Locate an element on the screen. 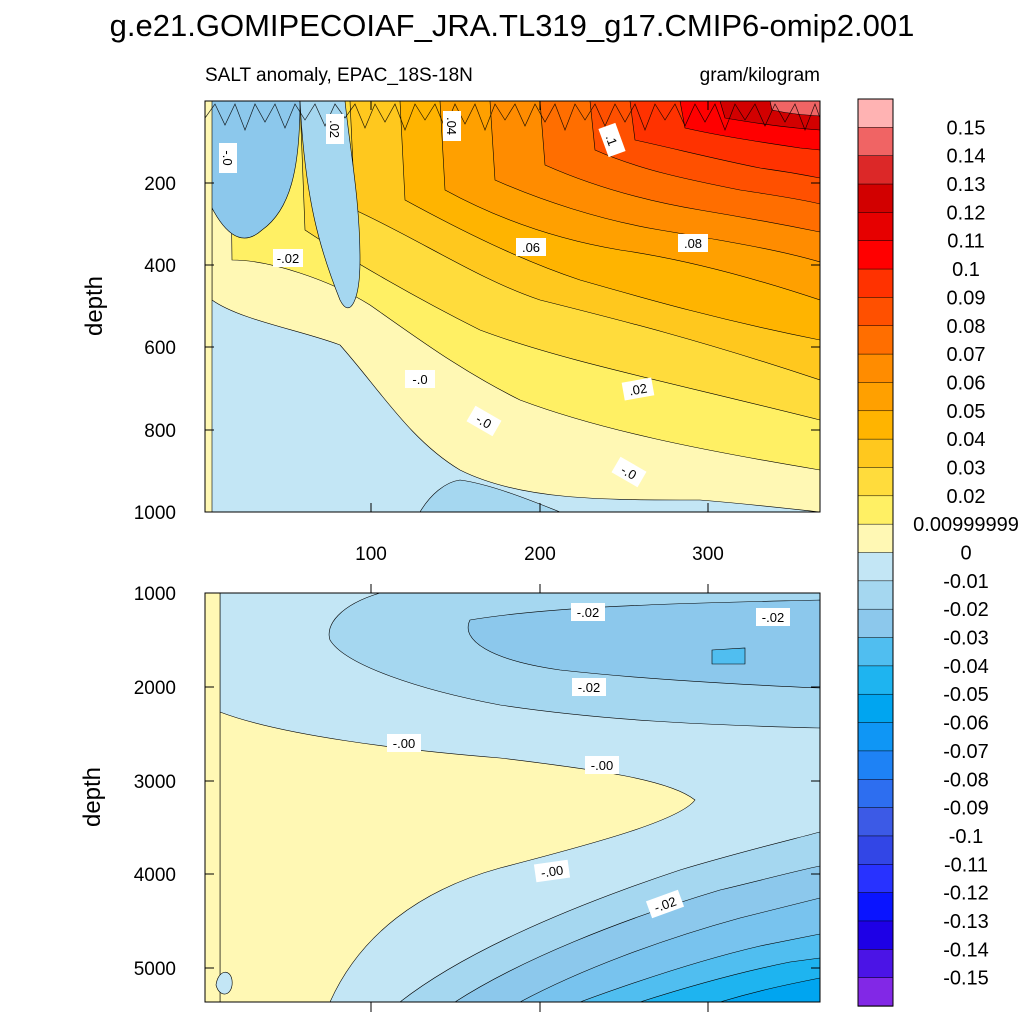  upper-contour-label-text: .04 is located at coordinates (451, 126).